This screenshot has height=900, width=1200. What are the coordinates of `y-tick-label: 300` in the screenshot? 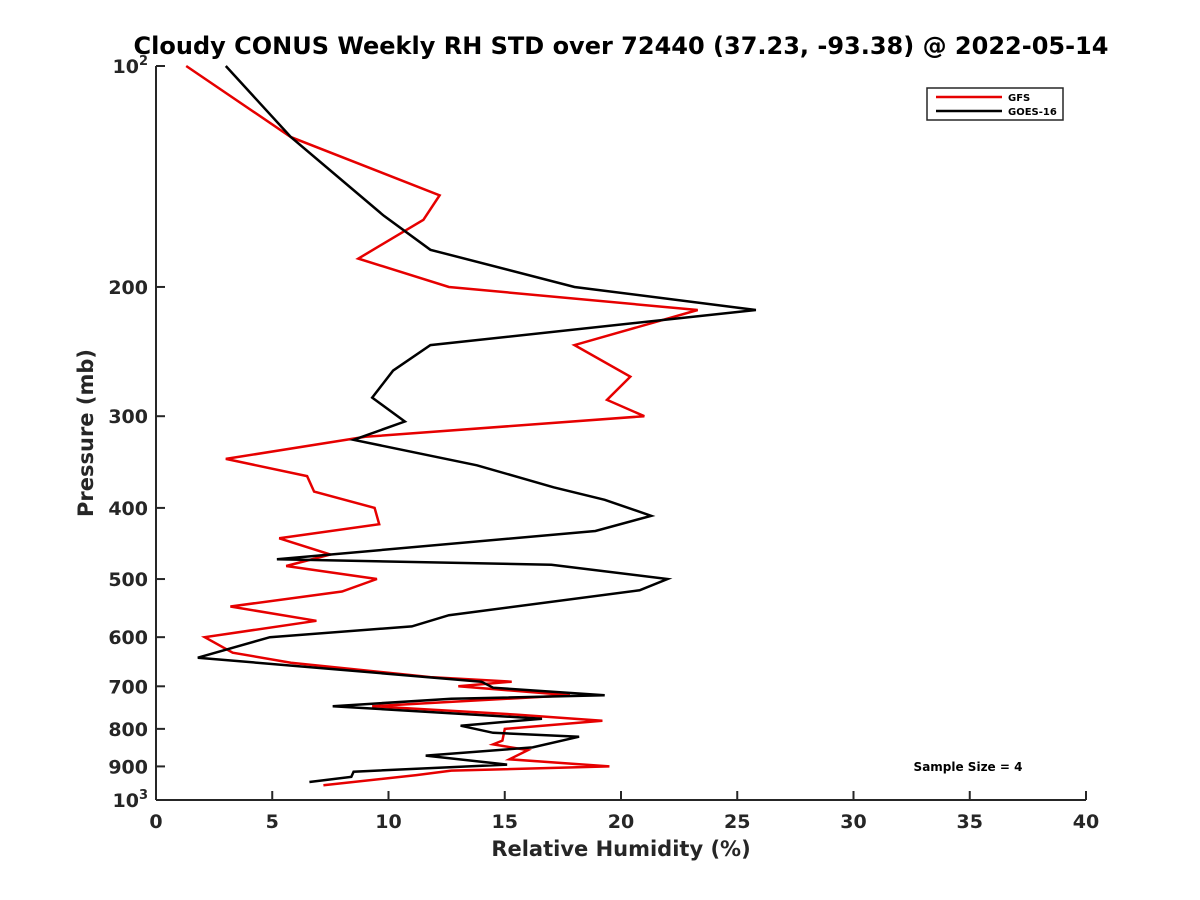 It's located at (128, 417).